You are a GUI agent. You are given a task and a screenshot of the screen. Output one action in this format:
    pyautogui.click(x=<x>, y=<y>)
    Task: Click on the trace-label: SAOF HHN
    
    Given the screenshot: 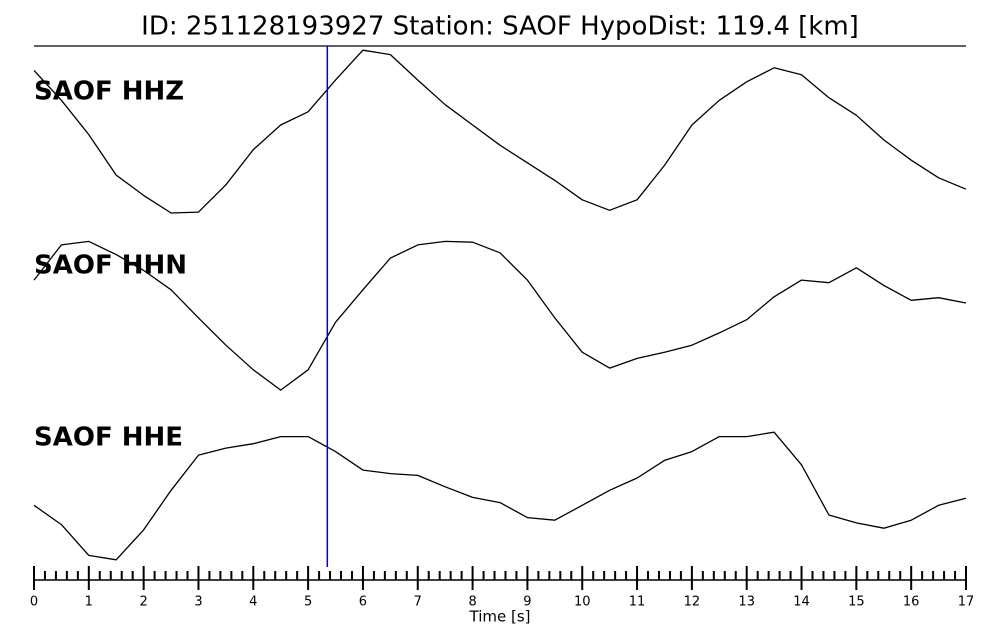 What is the action you would take?
    pyautogui.click(x=110, y=266)
    